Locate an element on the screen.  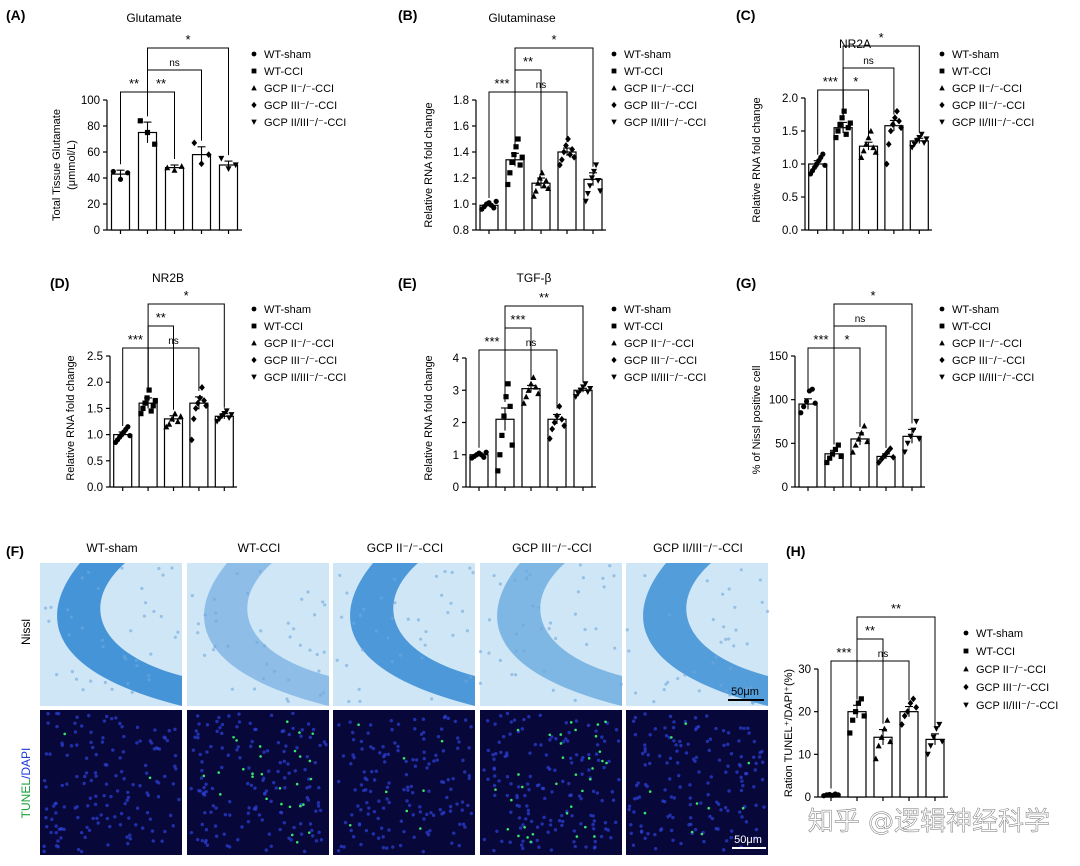
dapi-background is located at coordinates (258, 782).